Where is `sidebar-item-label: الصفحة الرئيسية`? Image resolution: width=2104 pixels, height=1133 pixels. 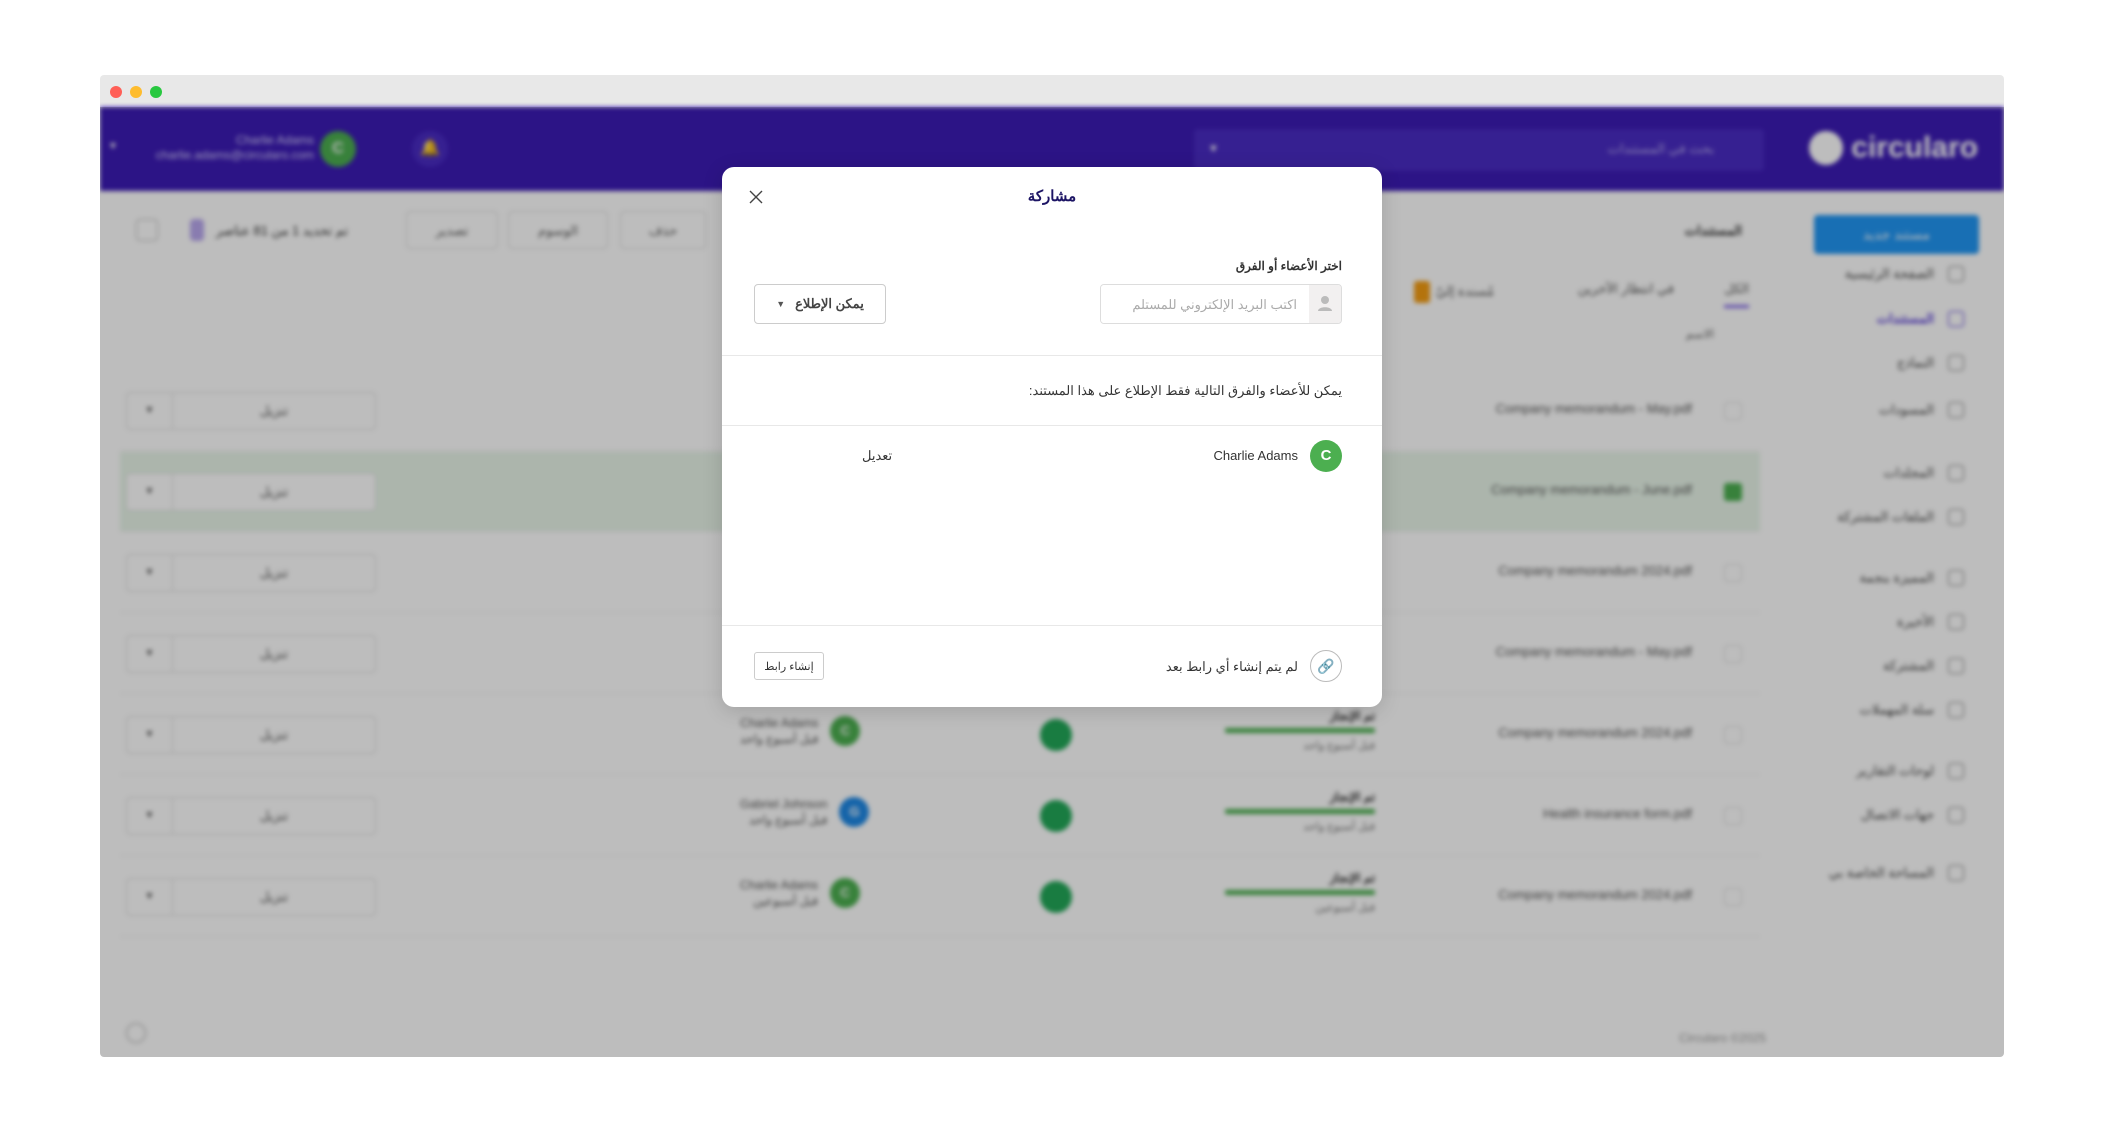
sidebar-item-label: الصفحة الرئيسية is located at coordinates (1889, 273).